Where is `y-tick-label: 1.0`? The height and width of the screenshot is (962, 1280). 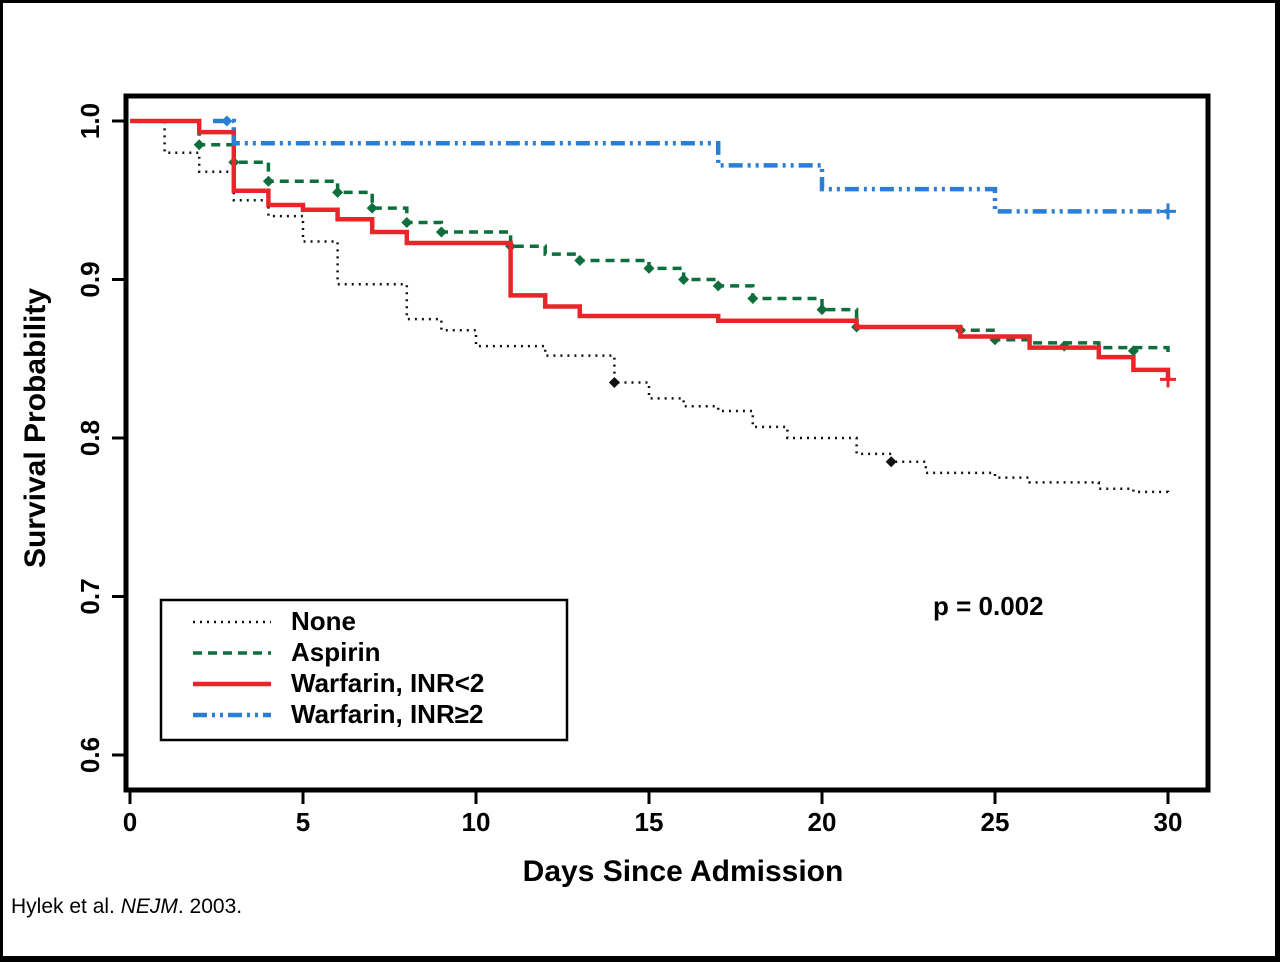 y-tick-label: 1.0 is located at coordinates (90, 121).